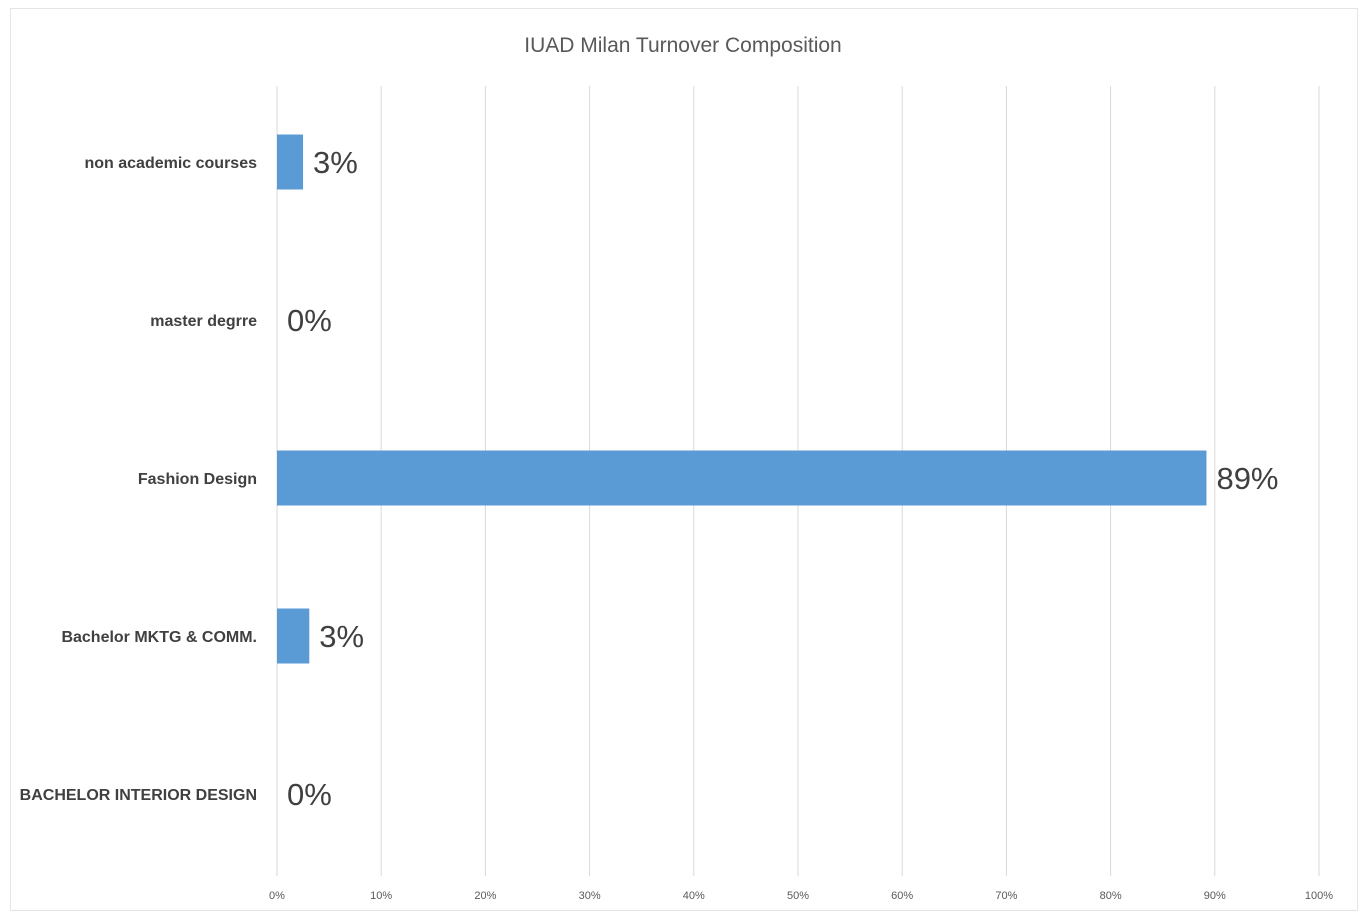 This screenshot has height=914, width=1366. What do you see at coordinates (485, 896) in the screenshot?
I see `x-tick-label: 20%` at bounding box center [485, 896].